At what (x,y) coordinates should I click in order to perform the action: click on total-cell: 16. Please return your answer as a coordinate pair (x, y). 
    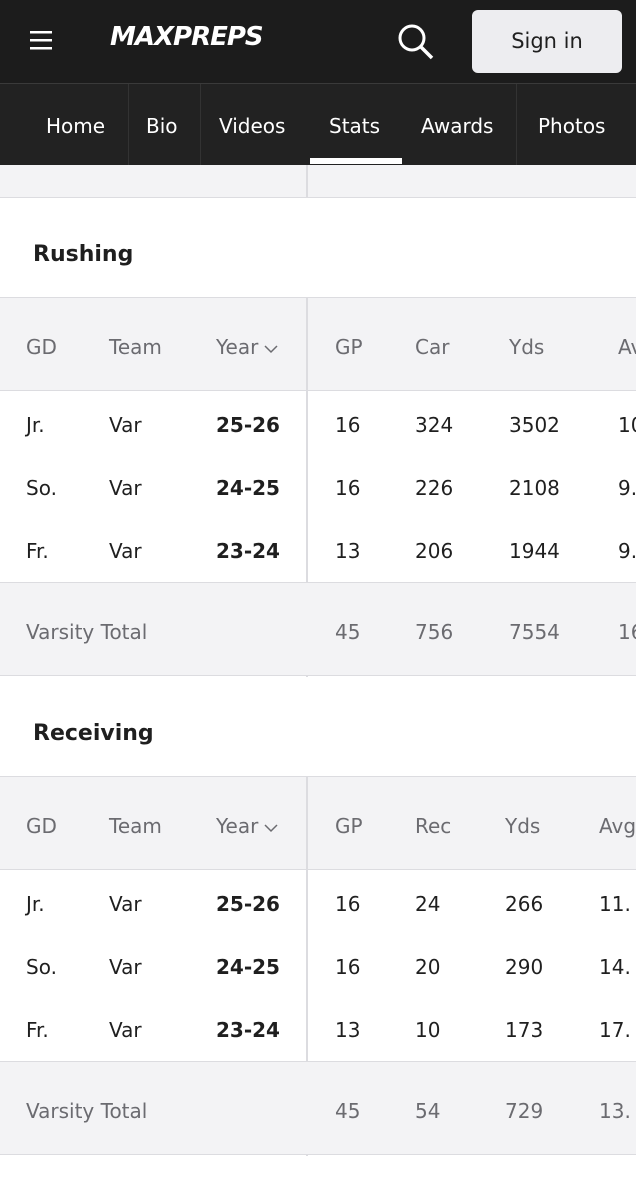
    Looking at the image, I should click on (627, 632).